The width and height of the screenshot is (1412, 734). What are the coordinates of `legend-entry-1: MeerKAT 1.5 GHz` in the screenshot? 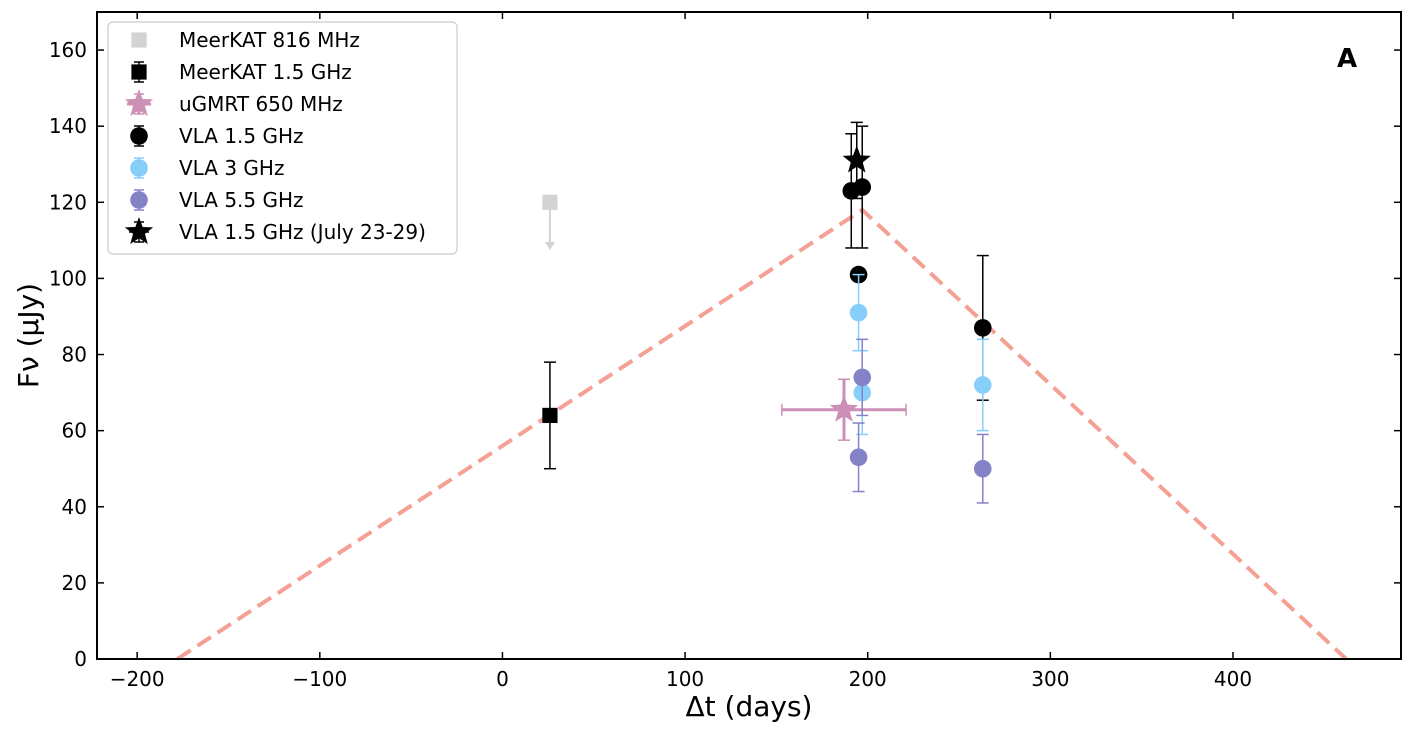 It's located at (241, 72).